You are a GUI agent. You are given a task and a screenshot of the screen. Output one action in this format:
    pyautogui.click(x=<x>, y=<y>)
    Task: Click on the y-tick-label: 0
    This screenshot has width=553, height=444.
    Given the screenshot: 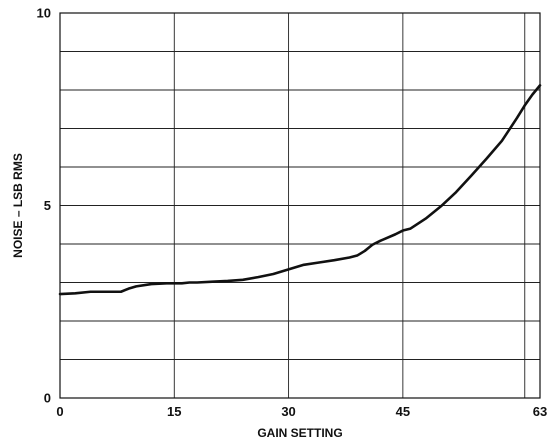 What is the action you would take?
    pyautogui.click(x=47, y=398)
    